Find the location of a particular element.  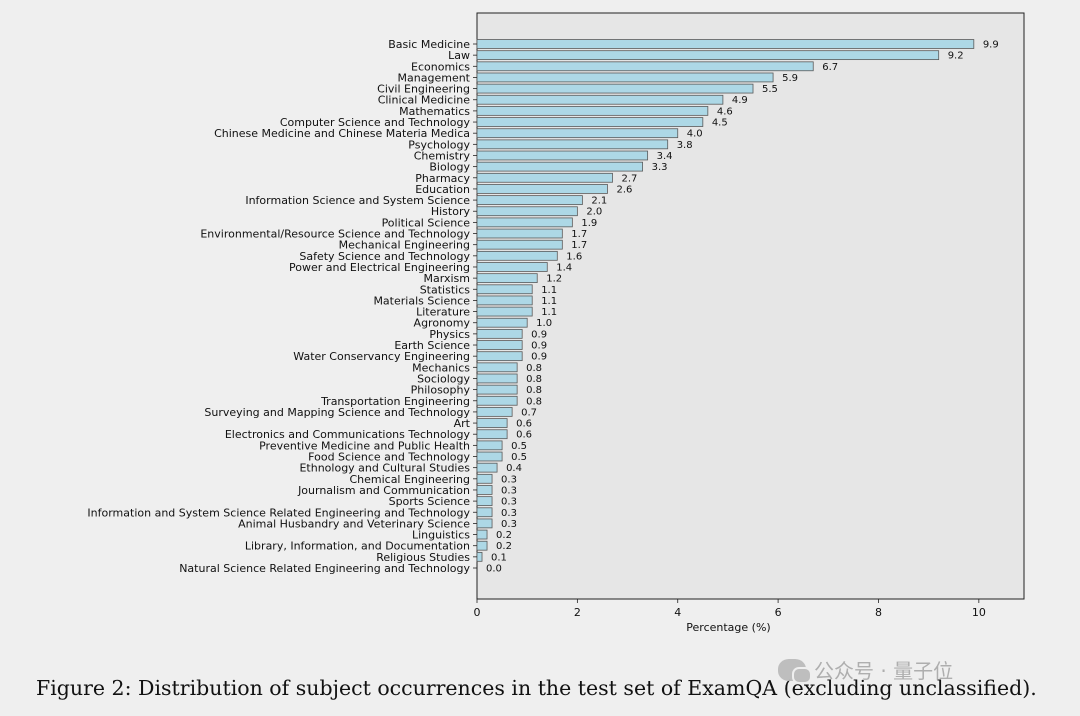

category-label: Law is located at coordinates (459, 55).